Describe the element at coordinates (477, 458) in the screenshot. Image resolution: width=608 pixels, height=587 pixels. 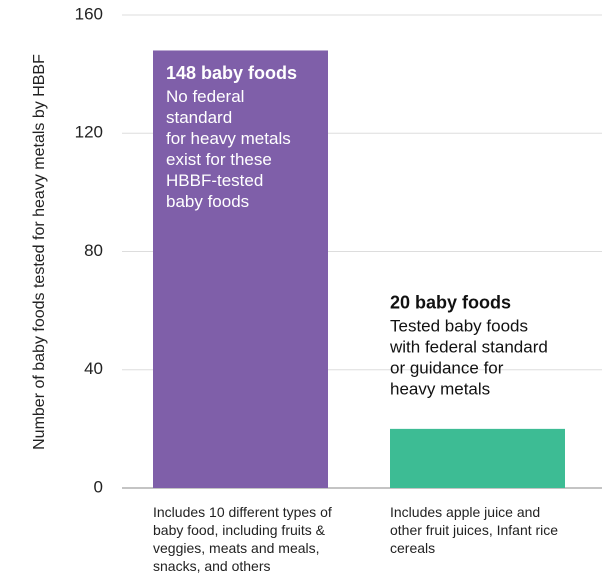
I see `bar` at that location.